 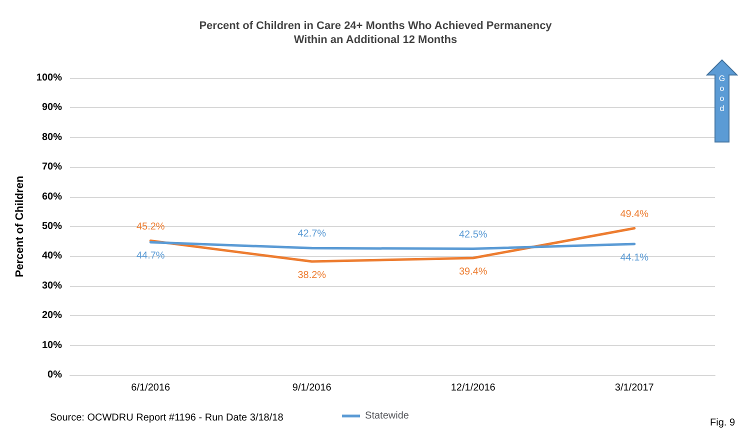 I want to click on data-label: 44.7%, so click(x=150, y=256).